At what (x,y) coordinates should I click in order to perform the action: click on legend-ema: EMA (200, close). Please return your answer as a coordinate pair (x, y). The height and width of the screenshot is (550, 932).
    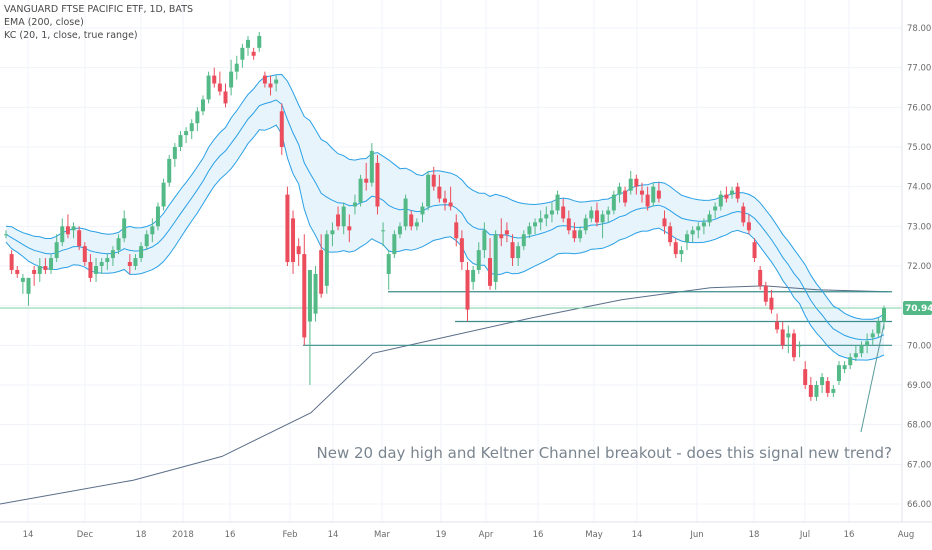
    Looking at the image, I should click on (44, 22).